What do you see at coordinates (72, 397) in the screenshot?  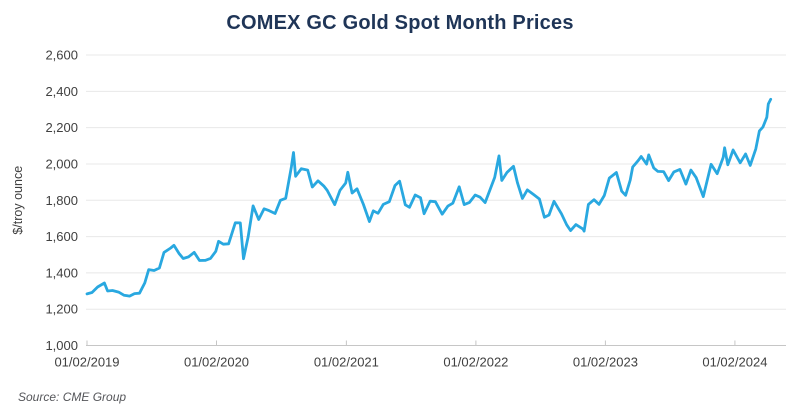 I see `source-note: Source: CME Group` at bounding box center [72, 397].